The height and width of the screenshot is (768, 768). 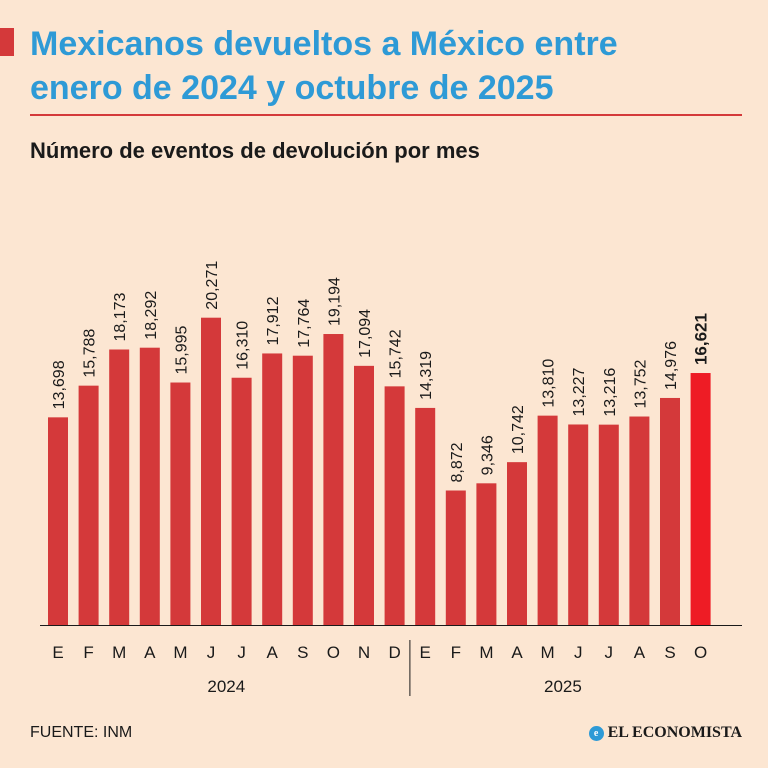 What do you see at coordinates (273, 320) in the screenshot?
I see `bar-value-label: 17,912` at bounding box center [273, 320].